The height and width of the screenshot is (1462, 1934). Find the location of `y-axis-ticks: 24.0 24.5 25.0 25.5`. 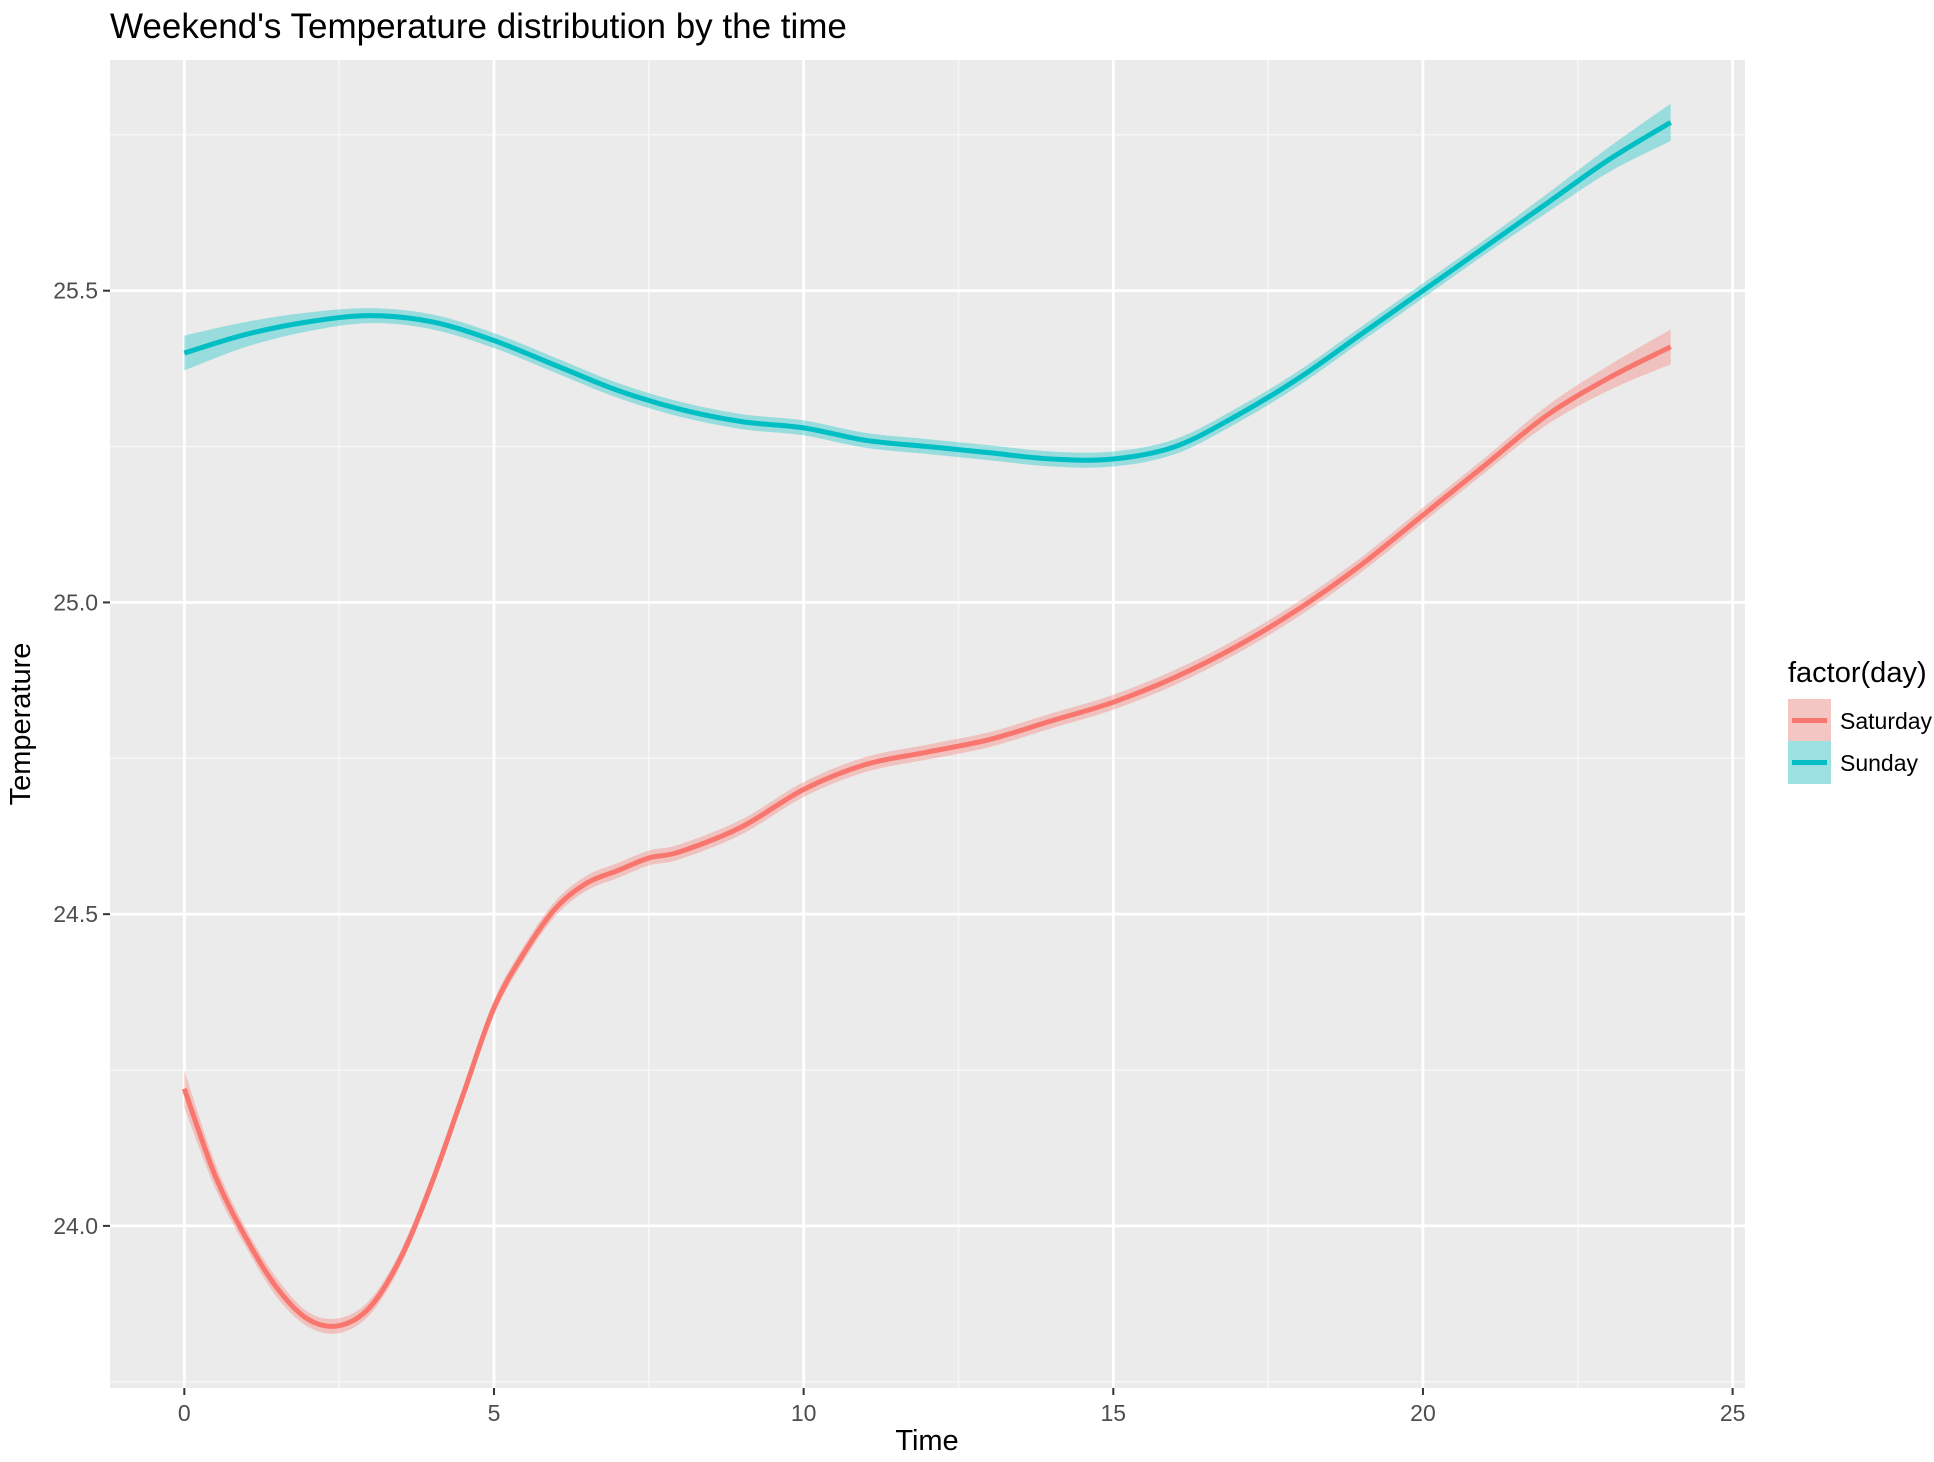

y-axis-ticks: 24.0 24.5 25.0 25.5 is located at coordinates (81, 758).